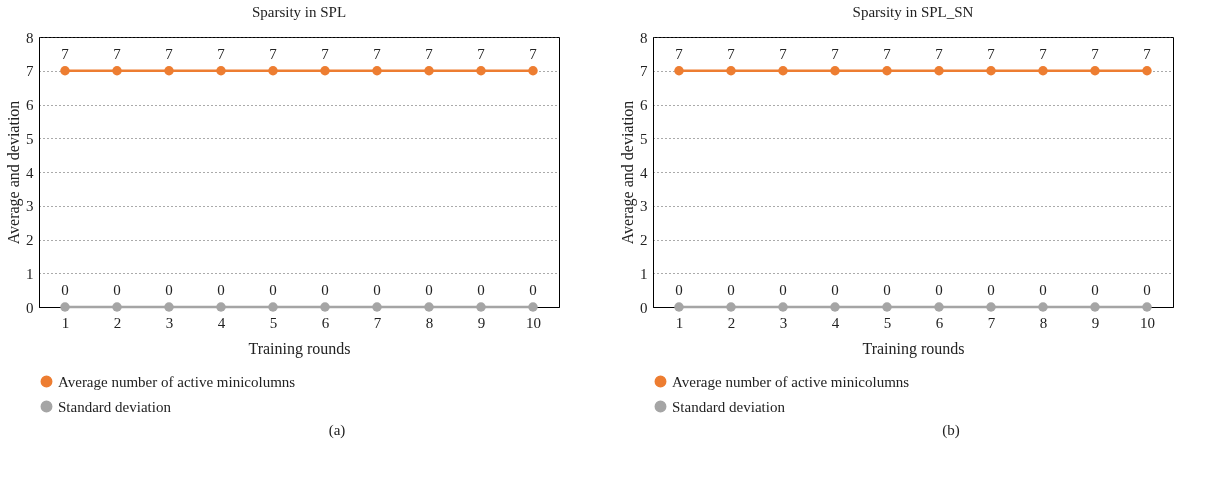  I want to click on text: (b), so click(951, 430).